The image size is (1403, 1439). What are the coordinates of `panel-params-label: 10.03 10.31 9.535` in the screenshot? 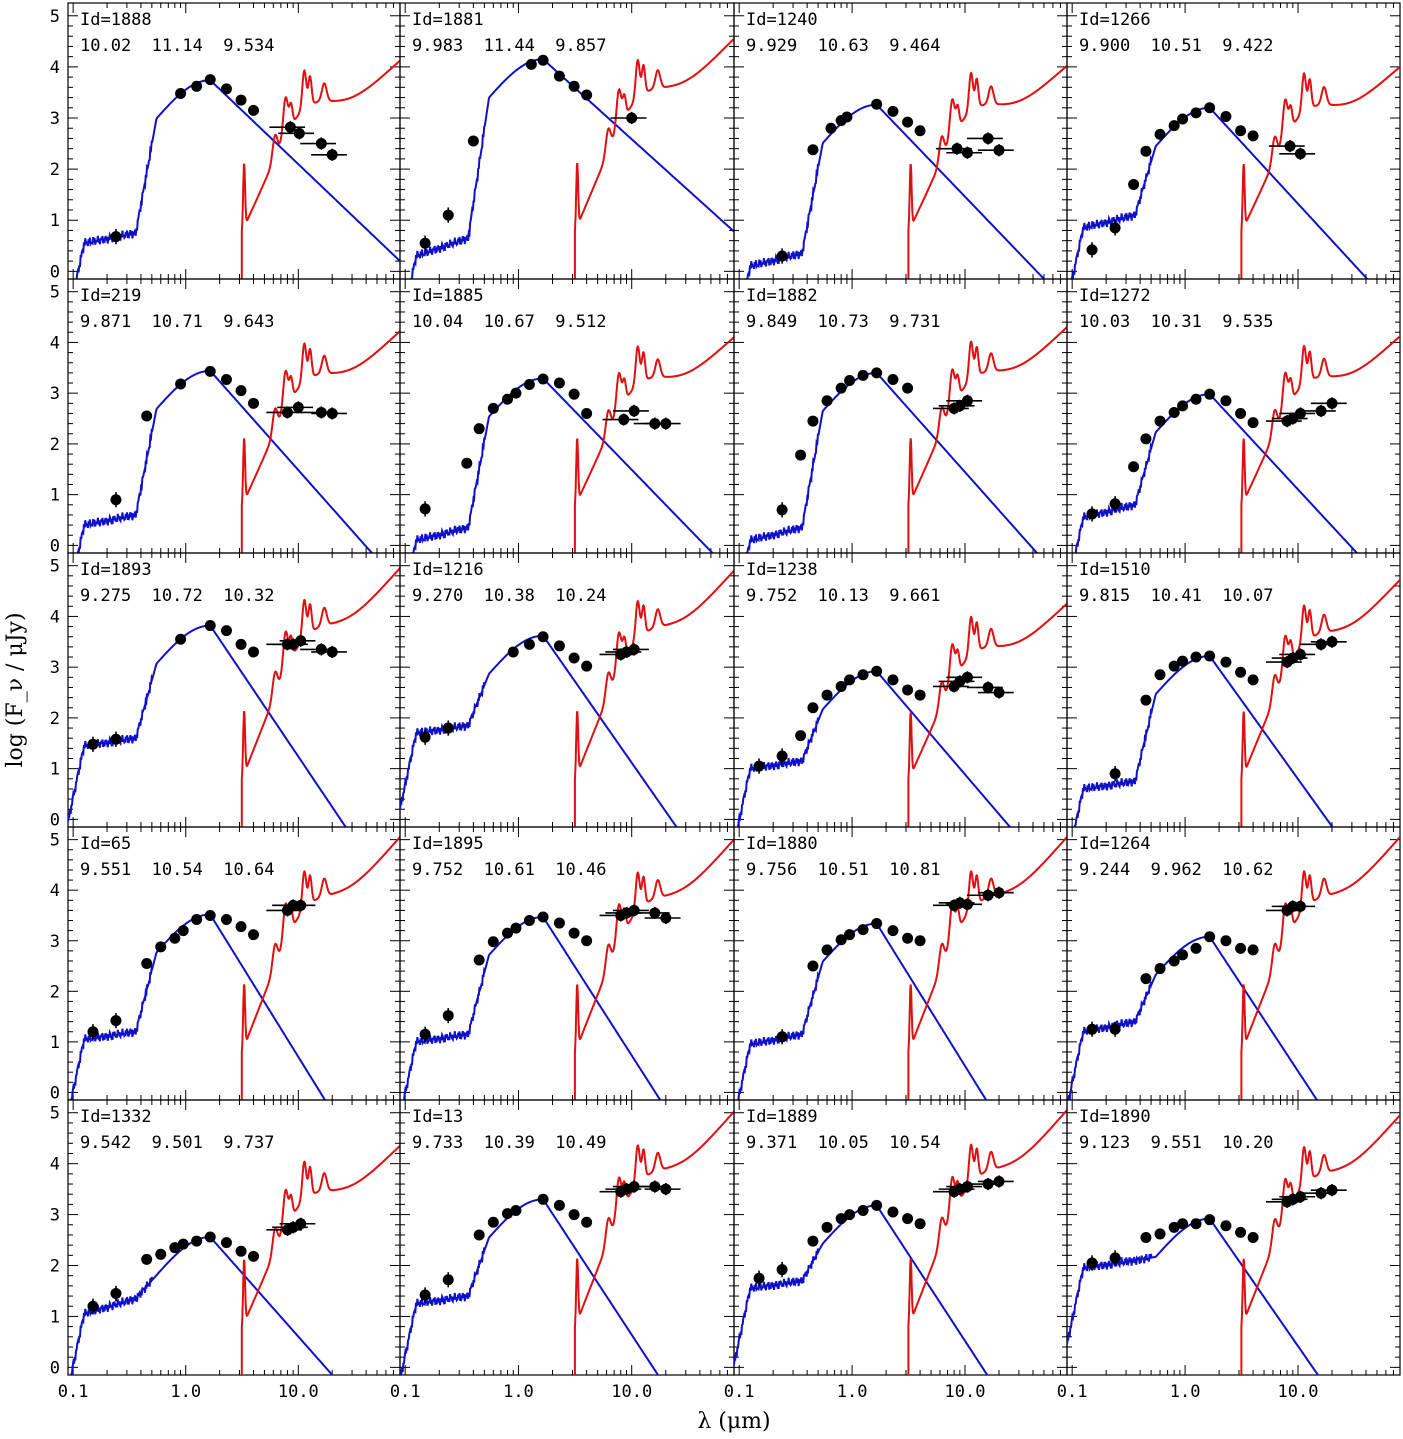 It's located at (1176, 322).